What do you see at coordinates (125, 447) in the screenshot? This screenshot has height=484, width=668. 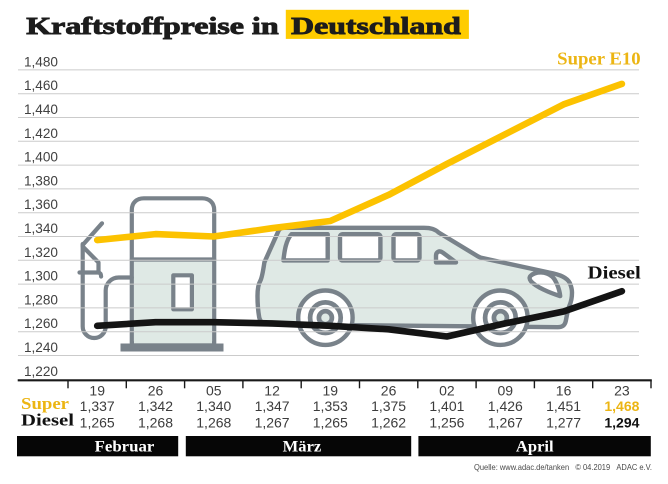 I see `svg-text: Februar` at bounding box center [125, 447].